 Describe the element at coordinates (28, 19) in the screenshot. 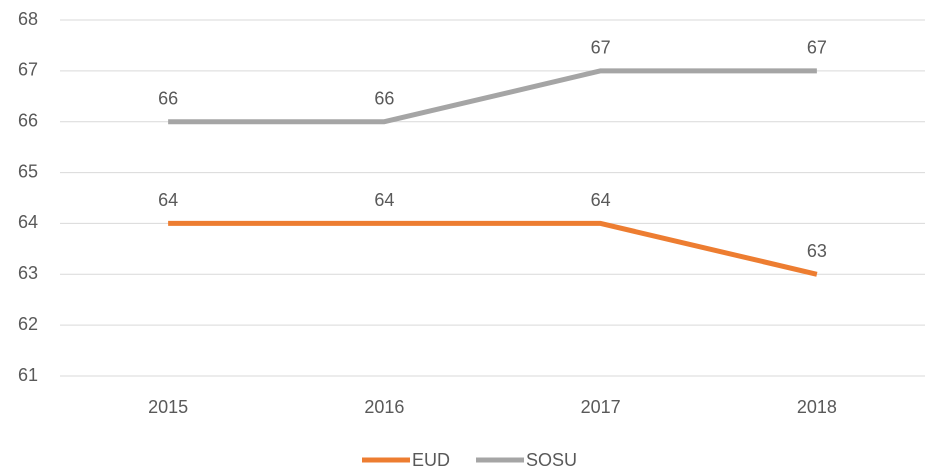

I see `y-tick-label: 68` at that location.